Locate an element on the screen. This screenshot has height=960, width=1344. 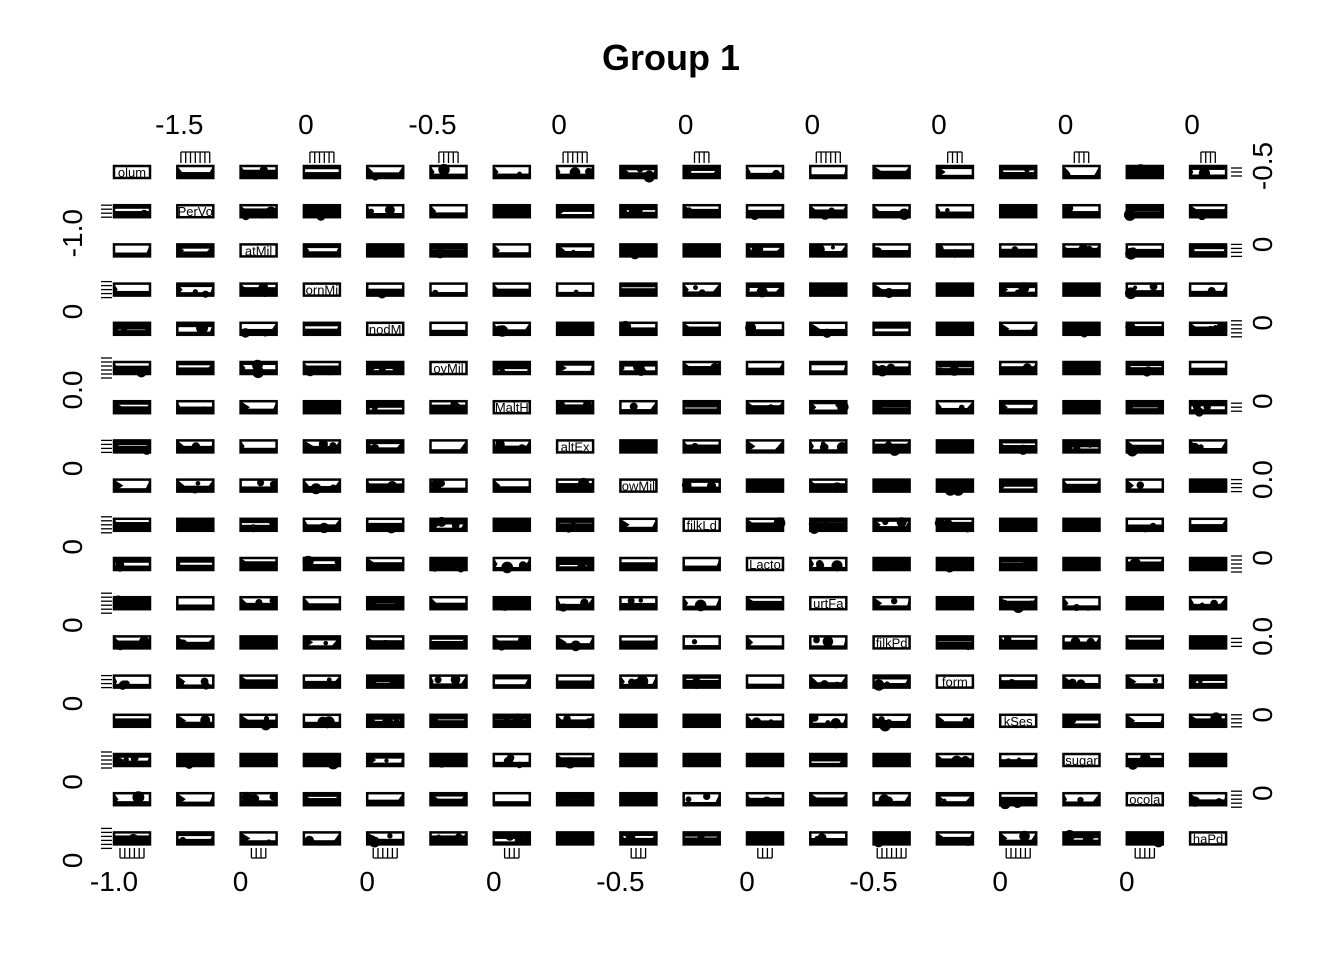
right-tick-label: -0.5 is located at coordinates (1262, 166).